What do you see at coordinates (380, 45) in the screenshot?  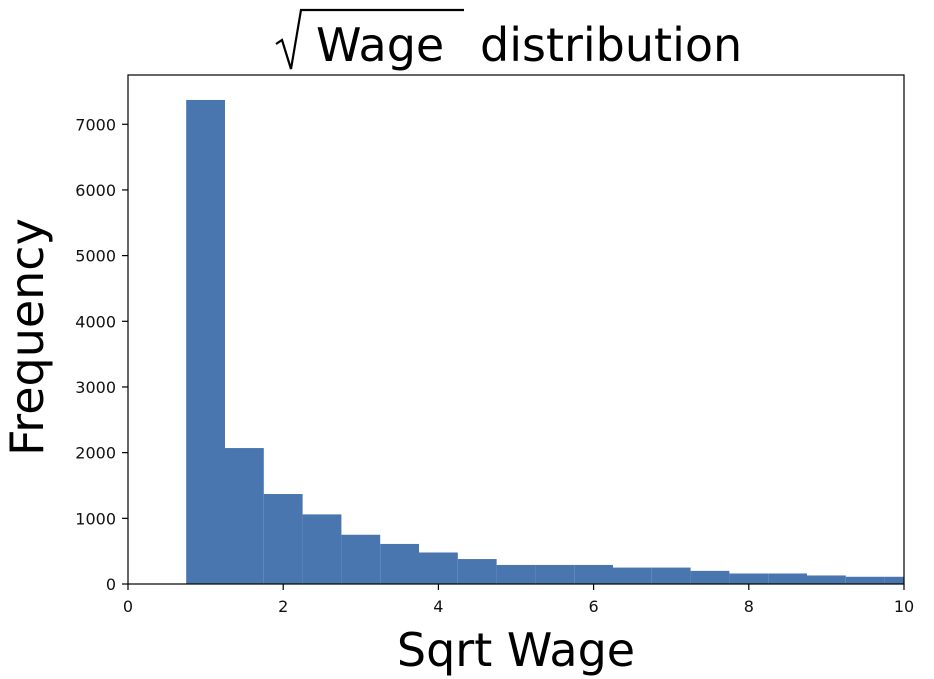 I see `title-radical-text: Wage` at bounding box center [380, 45].